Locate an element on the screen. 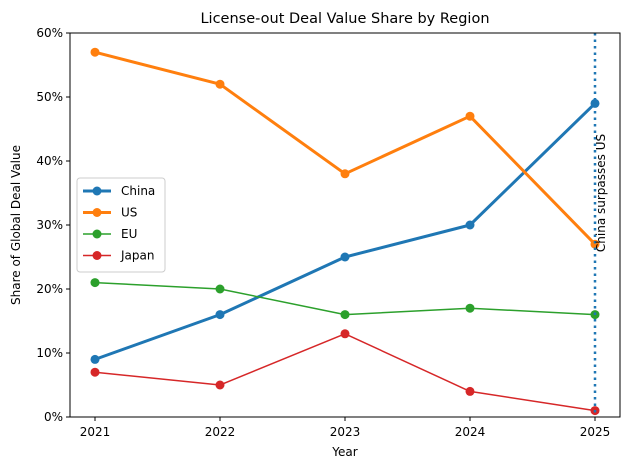  x-tick-label: 2025 is located at coordinates (595, 432).